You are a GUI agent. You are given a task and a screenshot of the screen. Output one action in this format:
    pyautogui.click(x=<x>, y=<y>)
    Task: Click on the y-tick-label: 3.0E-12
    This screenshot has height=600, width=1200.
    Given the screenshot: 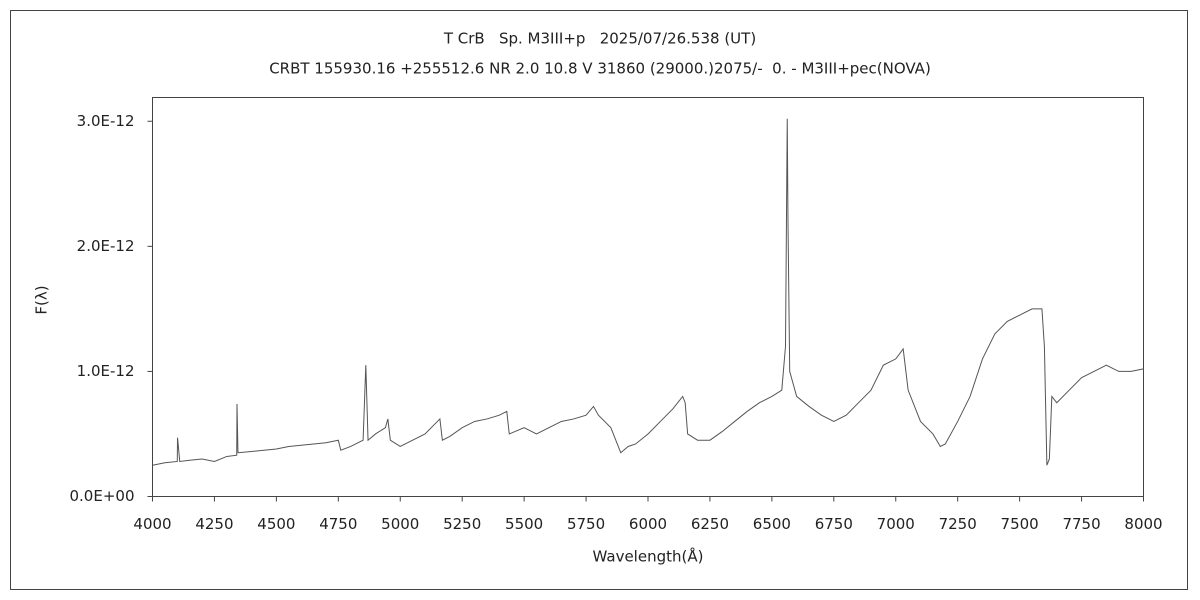 What is the action you would take?
    pyautogui.click(x=106, y=121)
    